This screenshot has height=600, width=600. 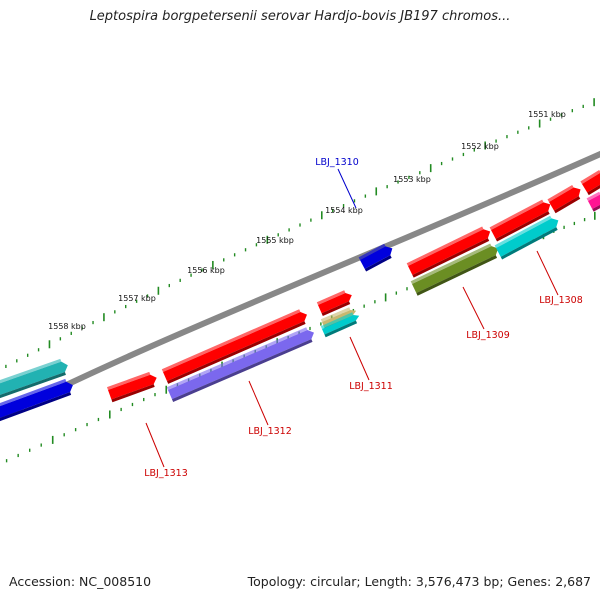 I want to click on gene-label: LBJ_1312, so click(x=270, y=431).